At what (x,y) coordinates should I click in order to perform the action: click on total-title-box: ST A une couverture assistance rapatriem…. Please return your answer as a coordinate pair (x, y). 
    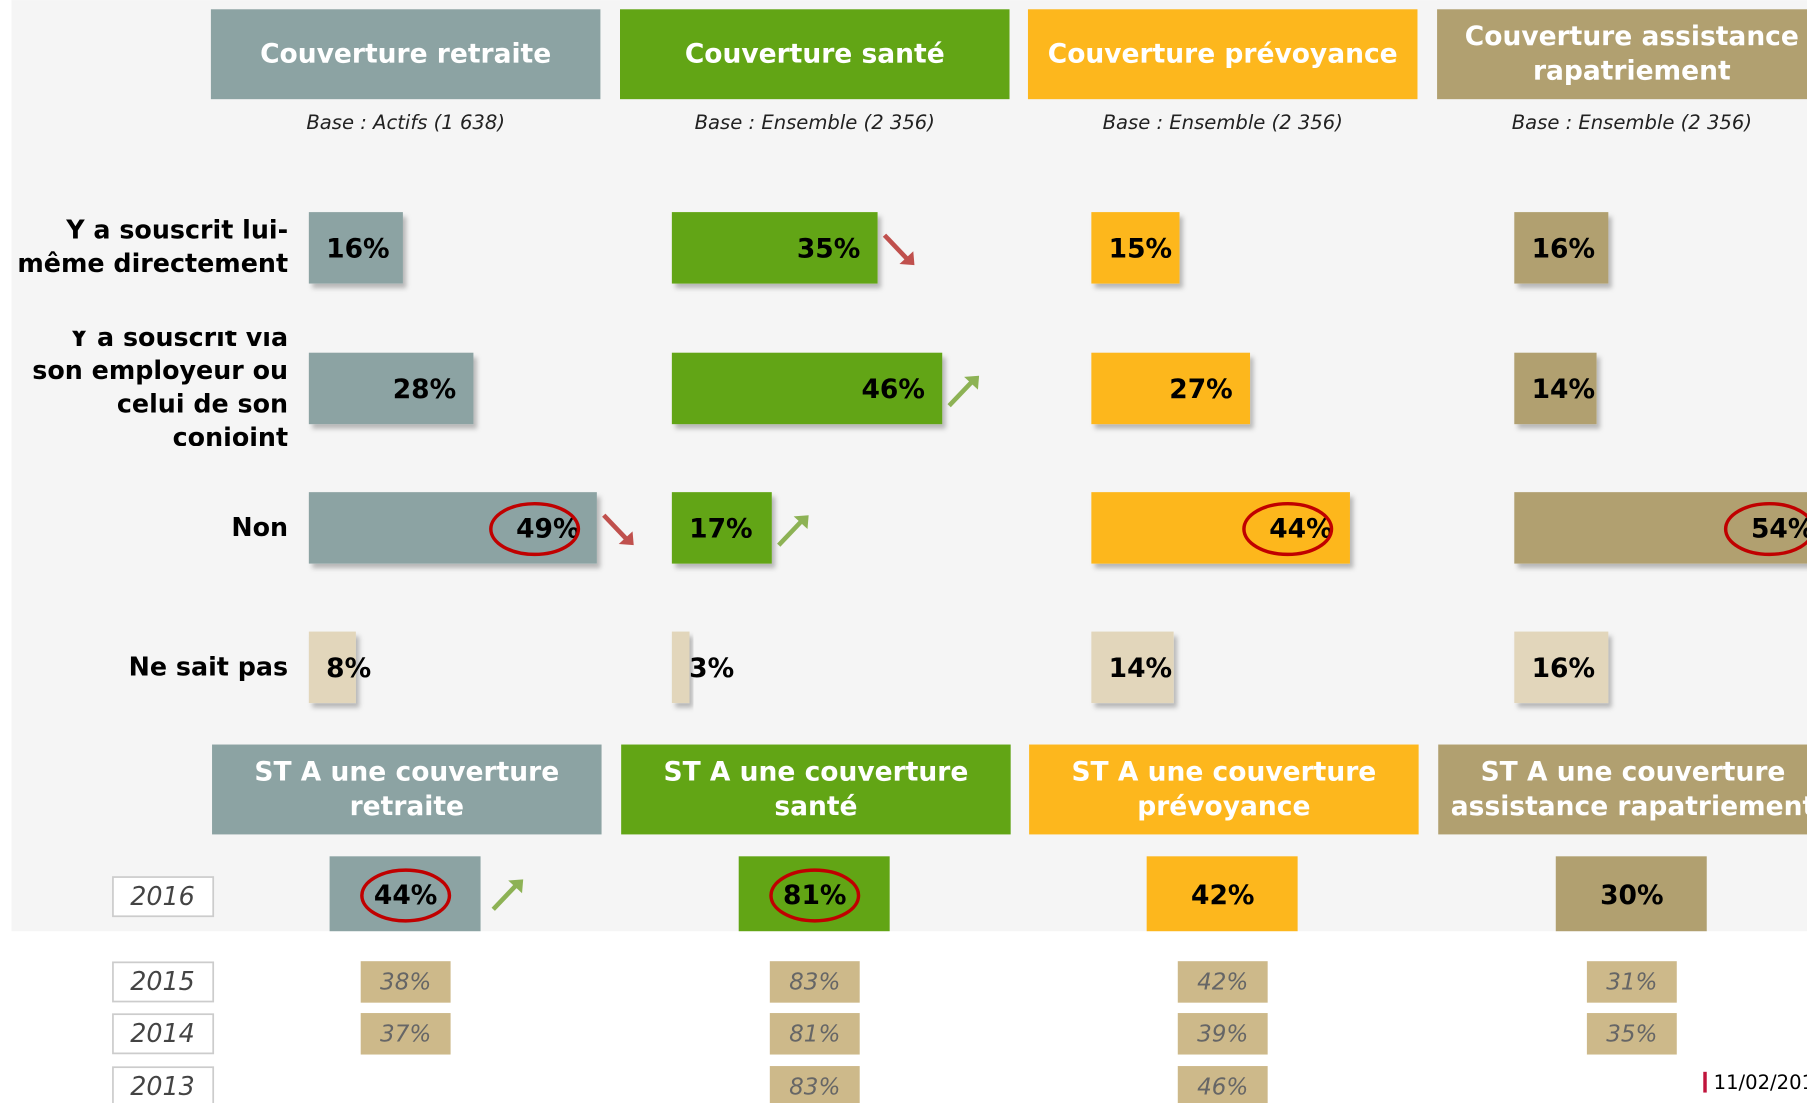
    Looking at the image, I should click on (1628, 789).